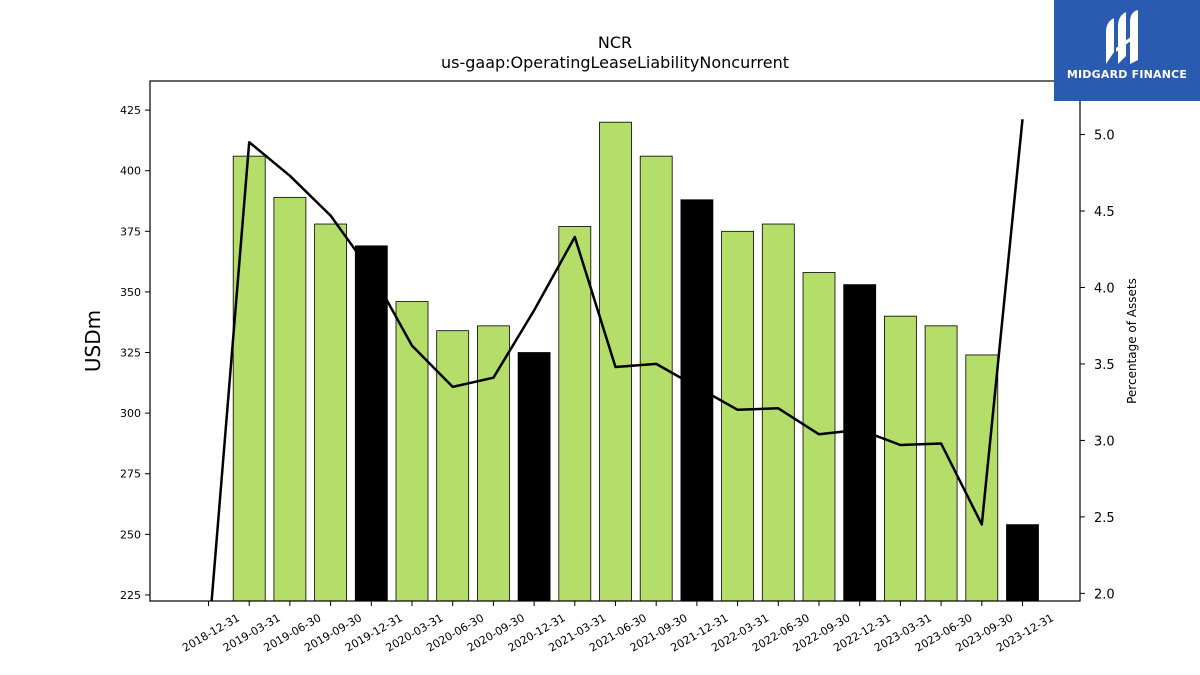 This screenshot has width=1200, height=675. I want to click on y-tick-label: 400, so click(130, 171).